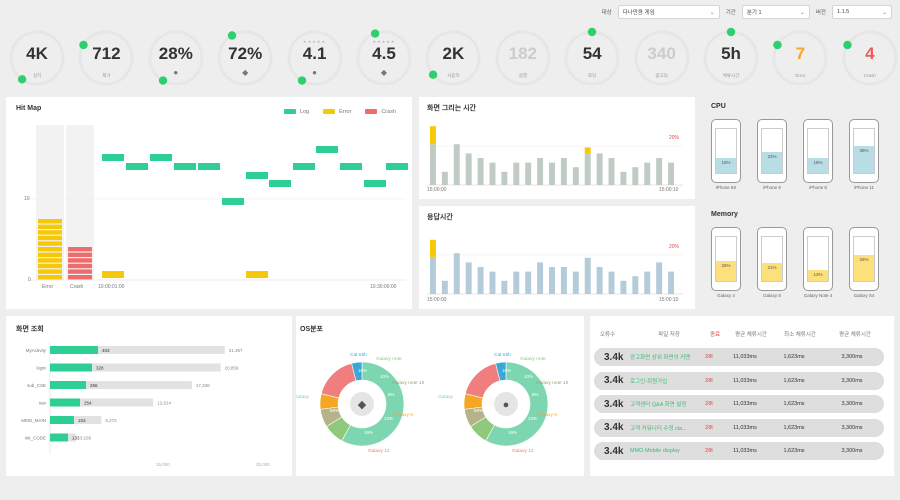 This screenshot has width=900, height=500. What do you see at coordinates (334, 410) in the screenshot?
I see `donut-percent: 59%` at bounding box center [334, 410].